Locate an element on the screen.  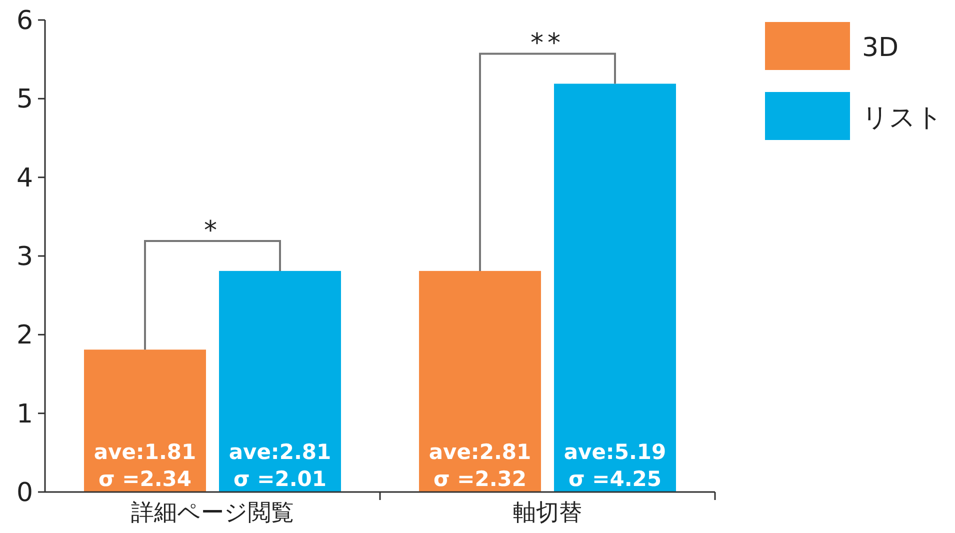
y-tick-label: 4 is located at coordinates (24, 178).